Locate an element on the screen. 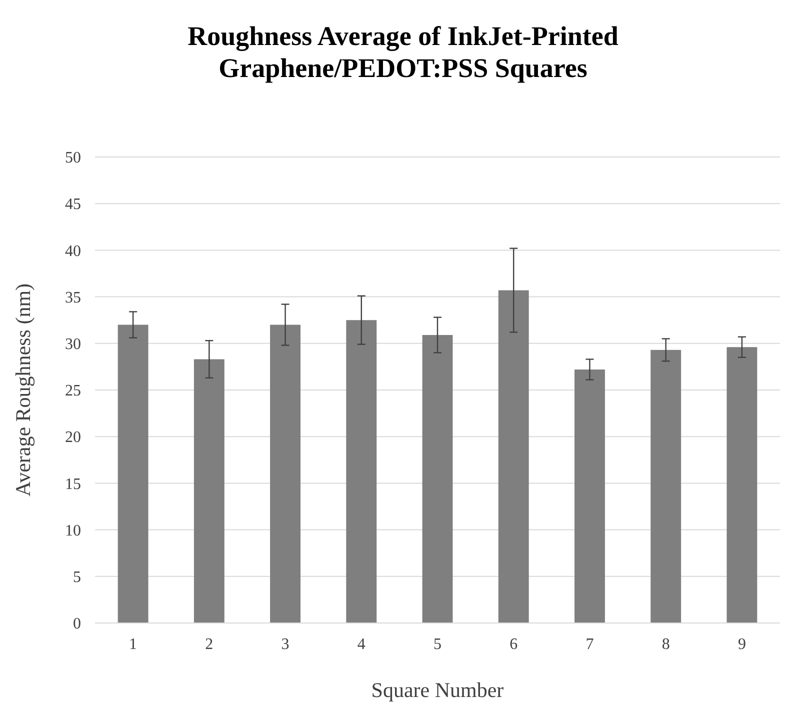  y-axis-title: Average Roughness (nm) is located at coordinates (23, 390).